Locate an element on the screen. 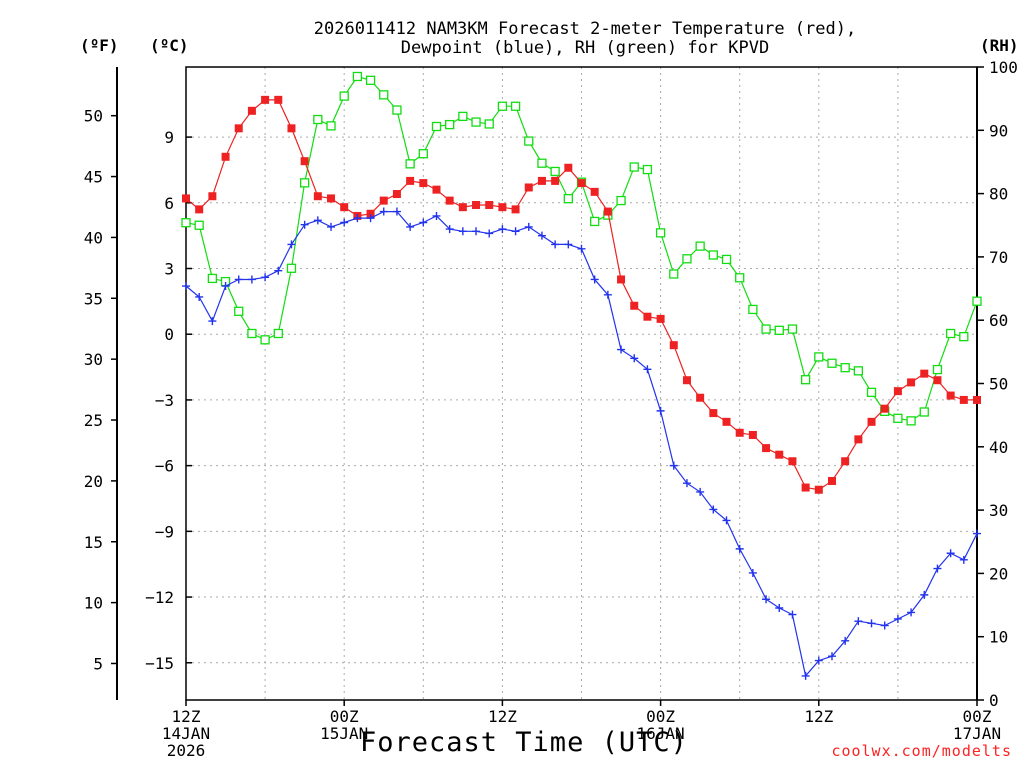 The height and width of the screenshot is (768, 1024). c-tick-label: −6 is located at coordinates (164, 466).